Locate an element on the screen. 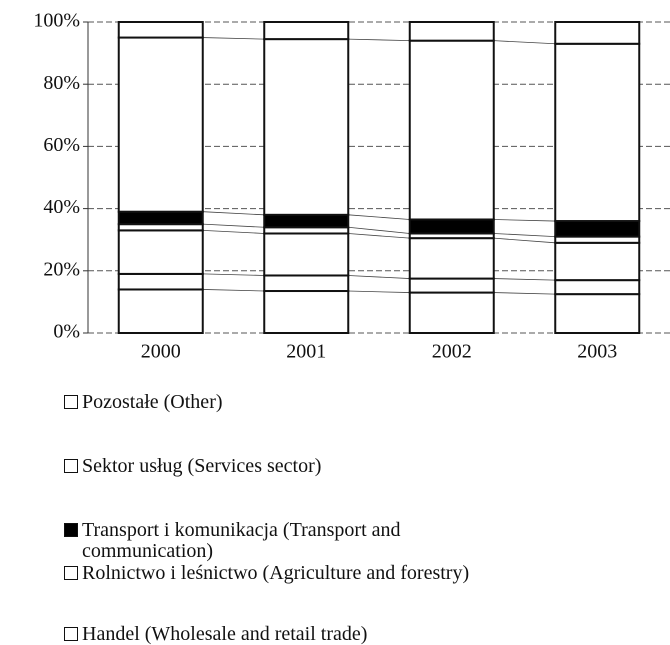 This screenshot has height=645, width=670. legend-label: Pozostałe (Other) is located at coordinates (152, 402).